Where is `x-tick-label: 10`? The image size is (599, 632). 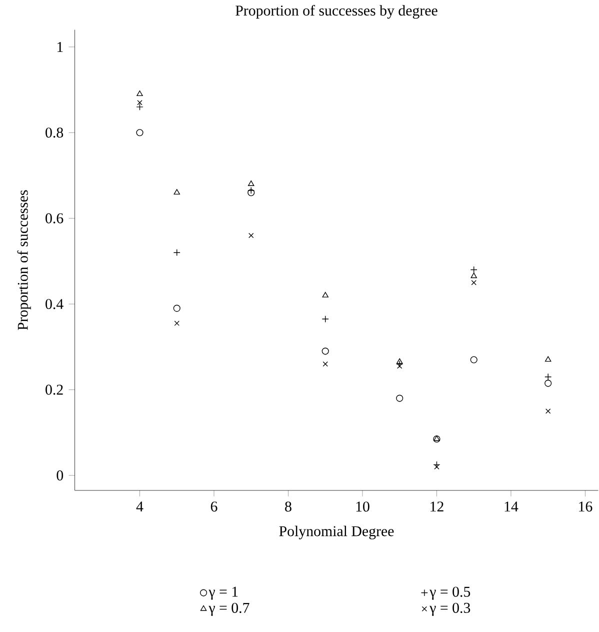
x-tick-label: 10 is located at coordinates (363, 507).